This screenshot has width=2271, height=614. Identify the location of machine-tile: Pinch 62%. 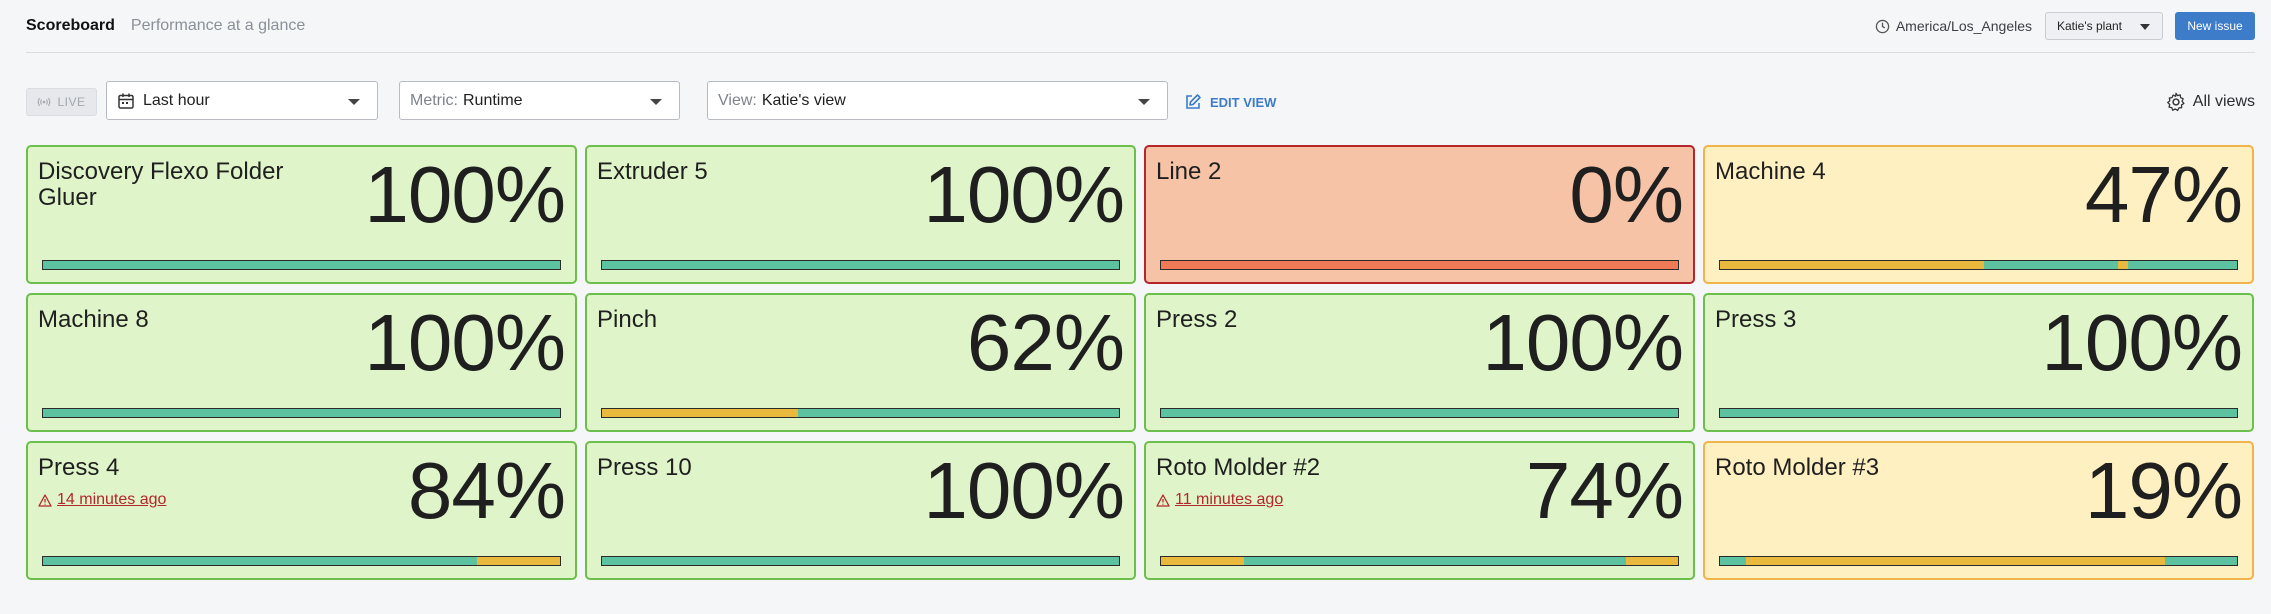
(860, 362).